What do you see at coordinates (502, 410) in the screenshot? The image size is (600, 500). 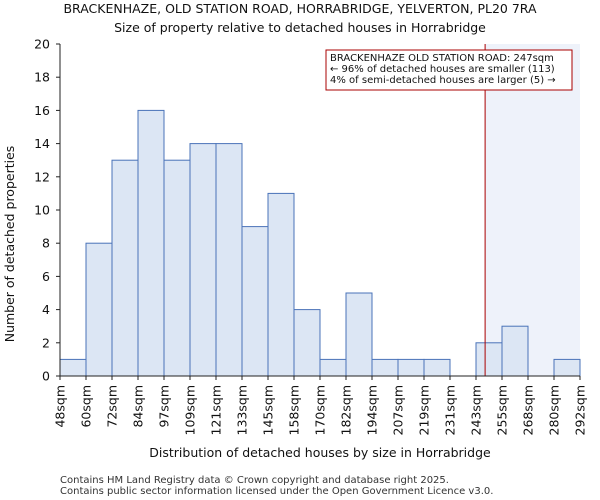 I see `x-tick-label: 255sqm` at bounding box center [502, 410].